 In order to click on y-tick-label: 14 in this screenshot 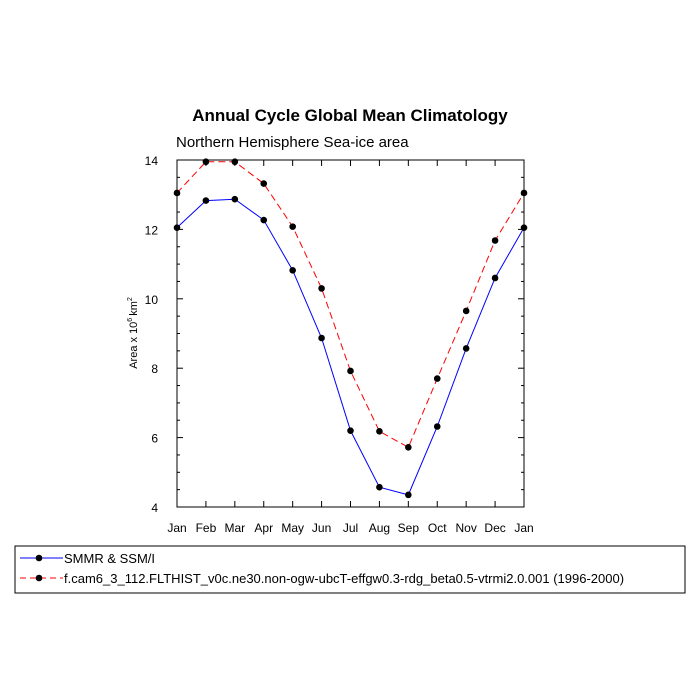, I will do `click(152, 161)`.